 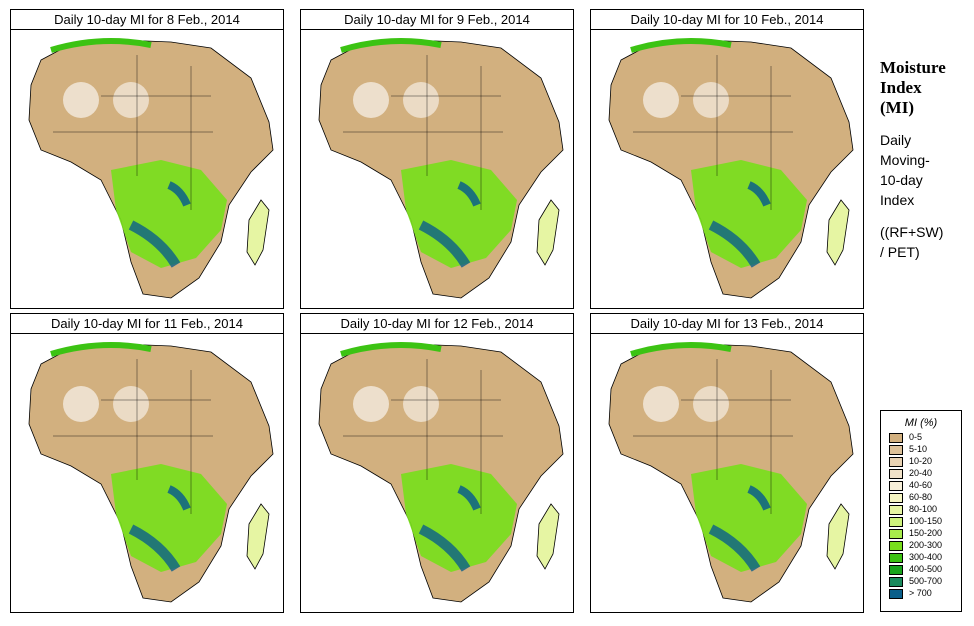 What do you see at coordinates (897, 107) in the screenshot?
I see `side-title-line: (MI)` at bounding box center [897, 107].